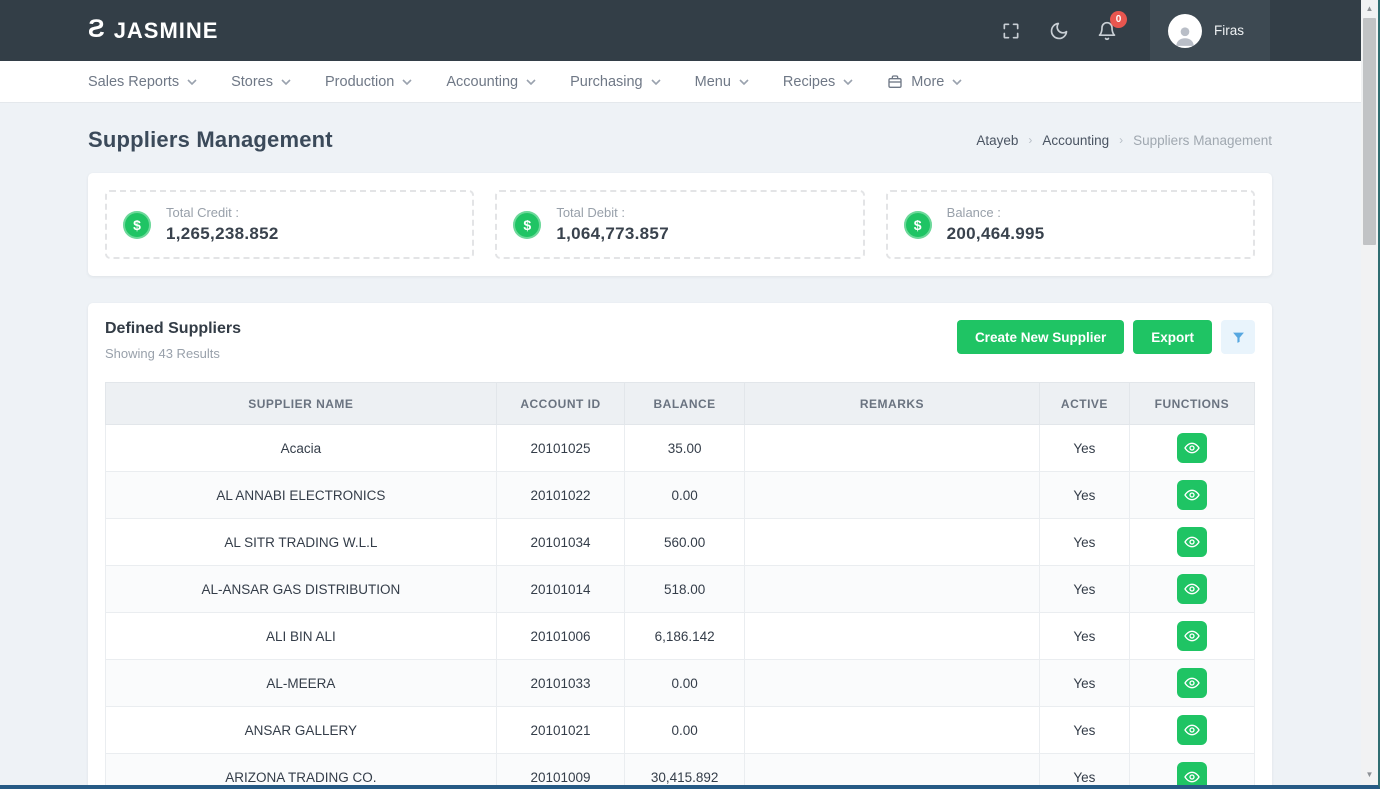  What do you see at coordinates (1210, 30) in the screenshot?
I see `user-menu: Firas` at bounding box center [1210, 30].